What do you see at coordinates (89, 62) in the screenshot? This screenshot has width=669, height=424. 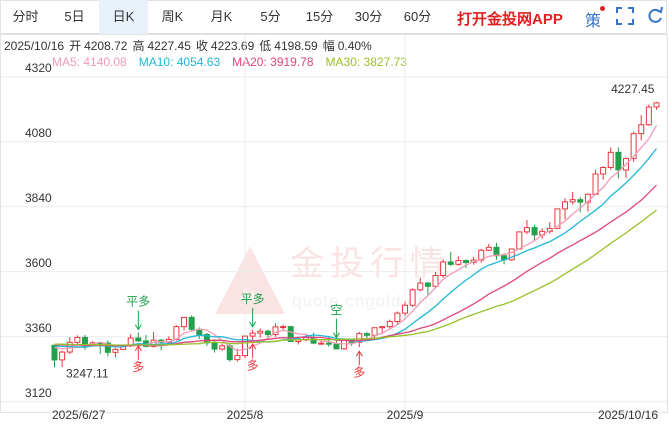 I see `legend-entry: MA5: 4140.08` at bounding box center [89, 62].